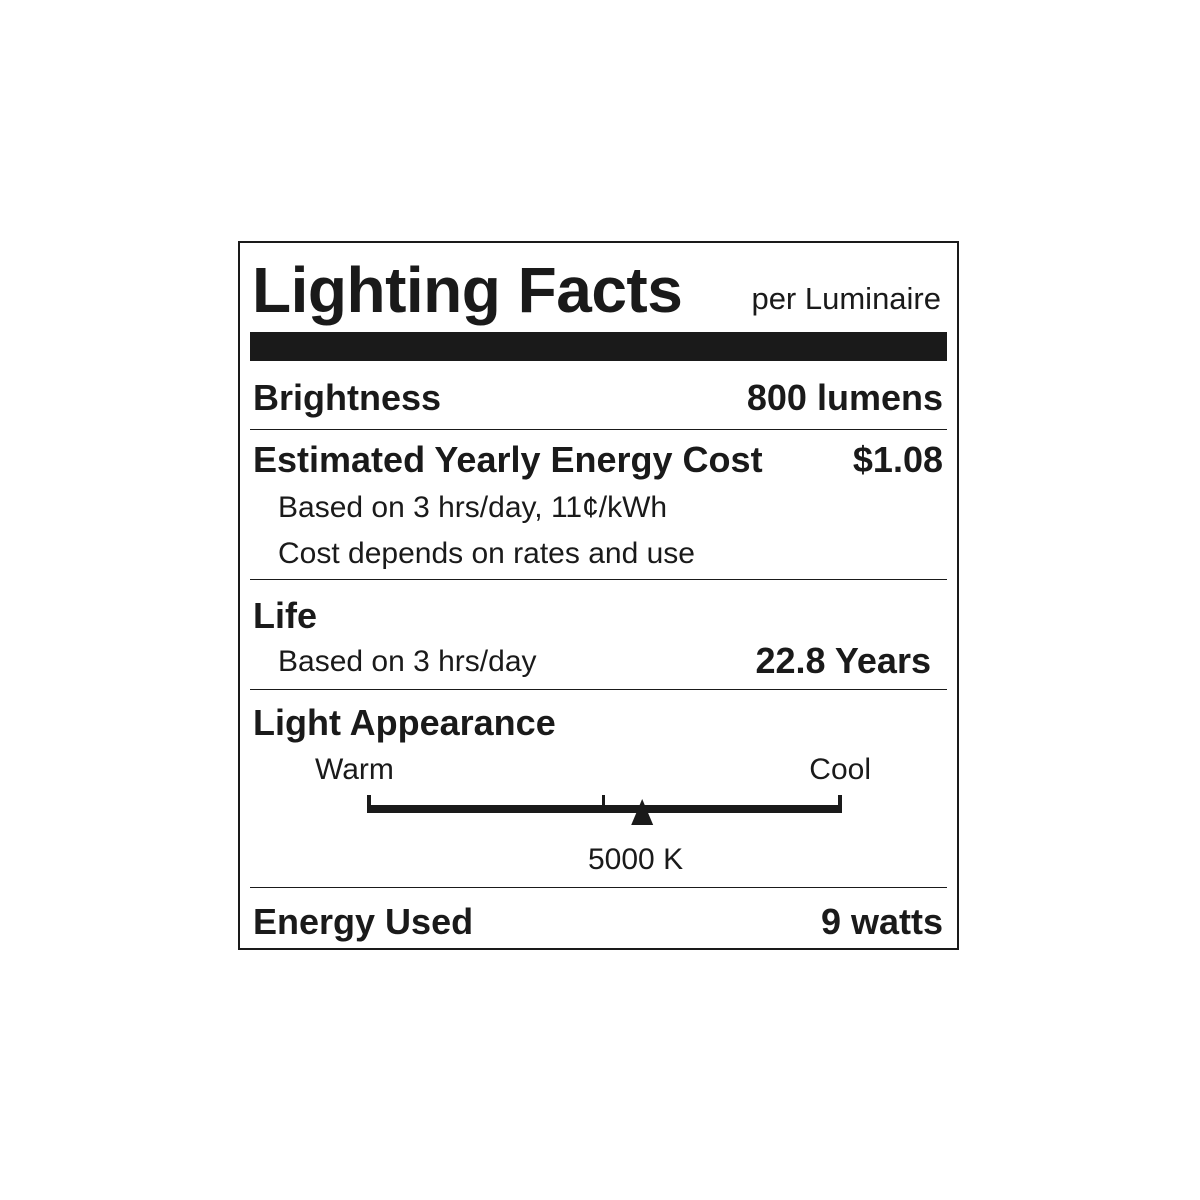 This screenshot has height=1200, width=1200. What do you see at coordinates (508, 459) in the screenshot?
I see `energy-cost-label: Estimated Yearly Energy Cost` at bounding box center [508, 459].